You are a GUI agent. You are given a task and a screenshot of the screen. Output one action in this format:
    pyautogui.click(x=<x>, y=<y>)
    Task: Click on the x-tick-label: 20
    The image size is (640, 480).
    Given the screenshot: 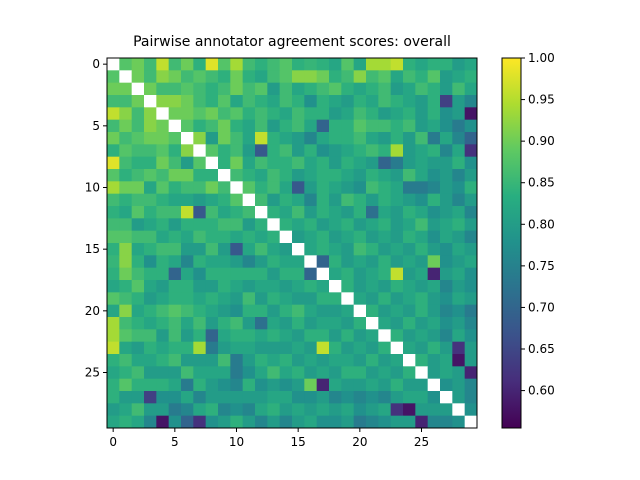 What is the action you would take?
    pyautogui.click(x=359, y=442)
    